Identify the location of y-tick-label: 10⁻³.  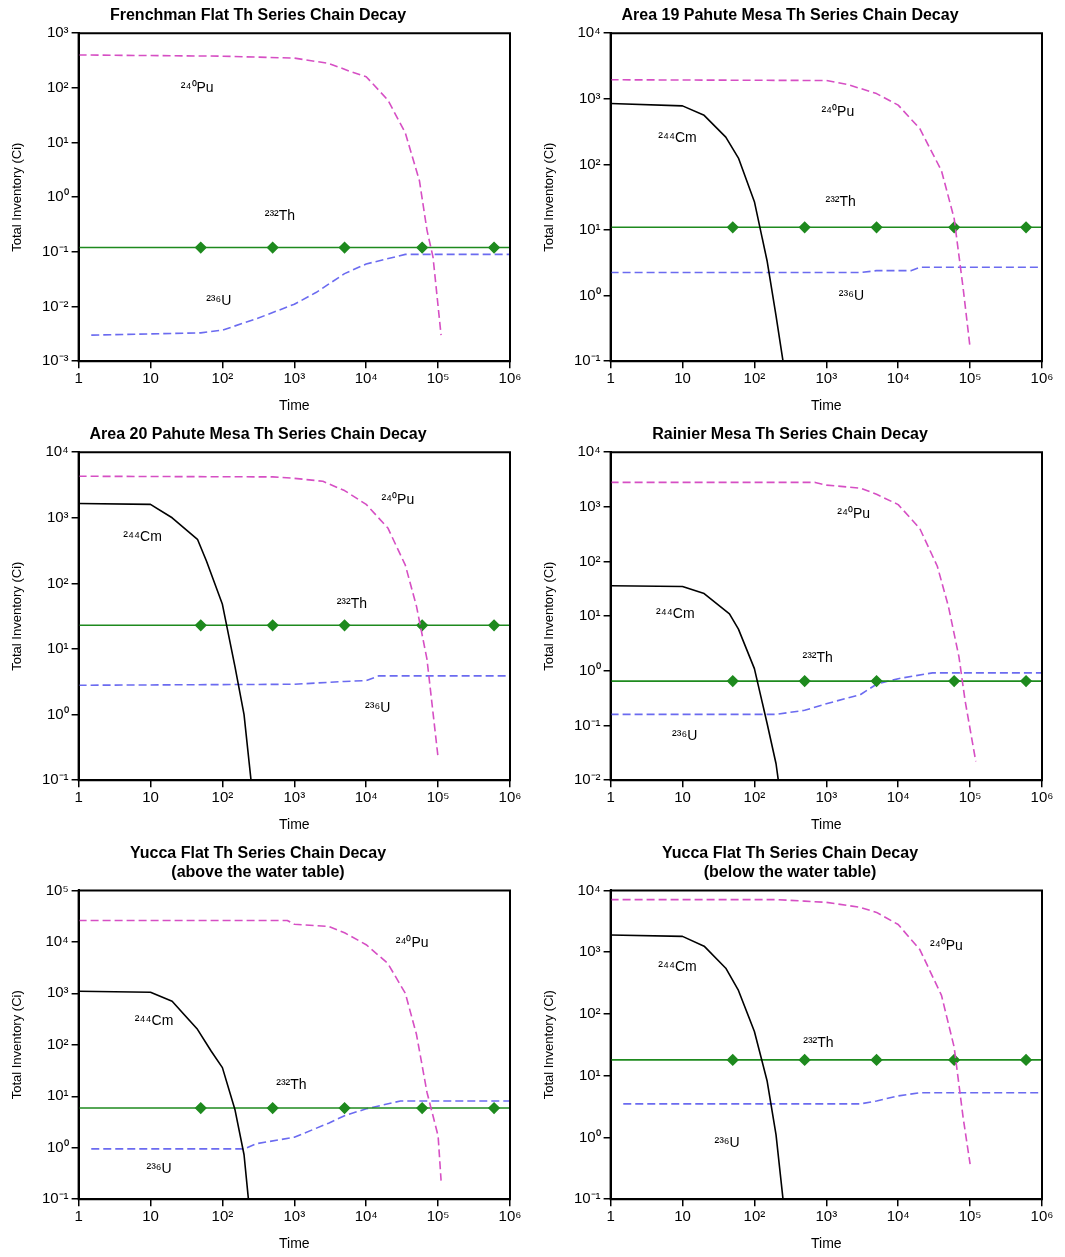
(55, 360).